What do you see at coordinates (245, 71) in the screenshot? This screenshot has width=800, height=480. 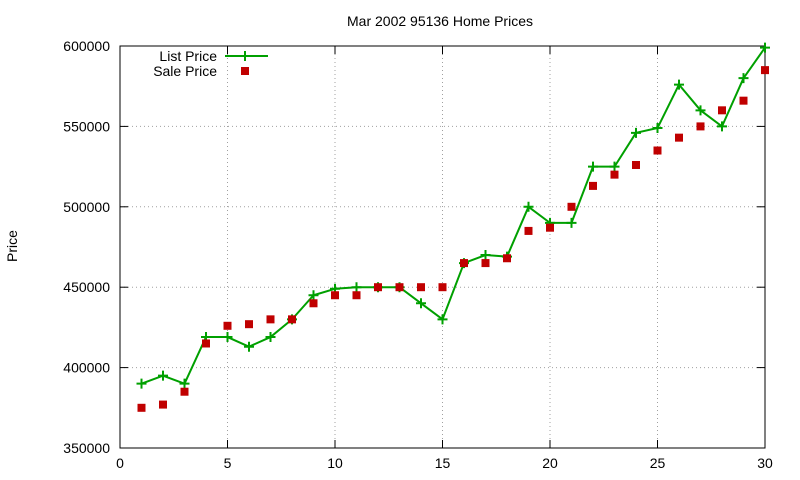 I see `legend-marker-sale-price` at bounding box center [245, 71].